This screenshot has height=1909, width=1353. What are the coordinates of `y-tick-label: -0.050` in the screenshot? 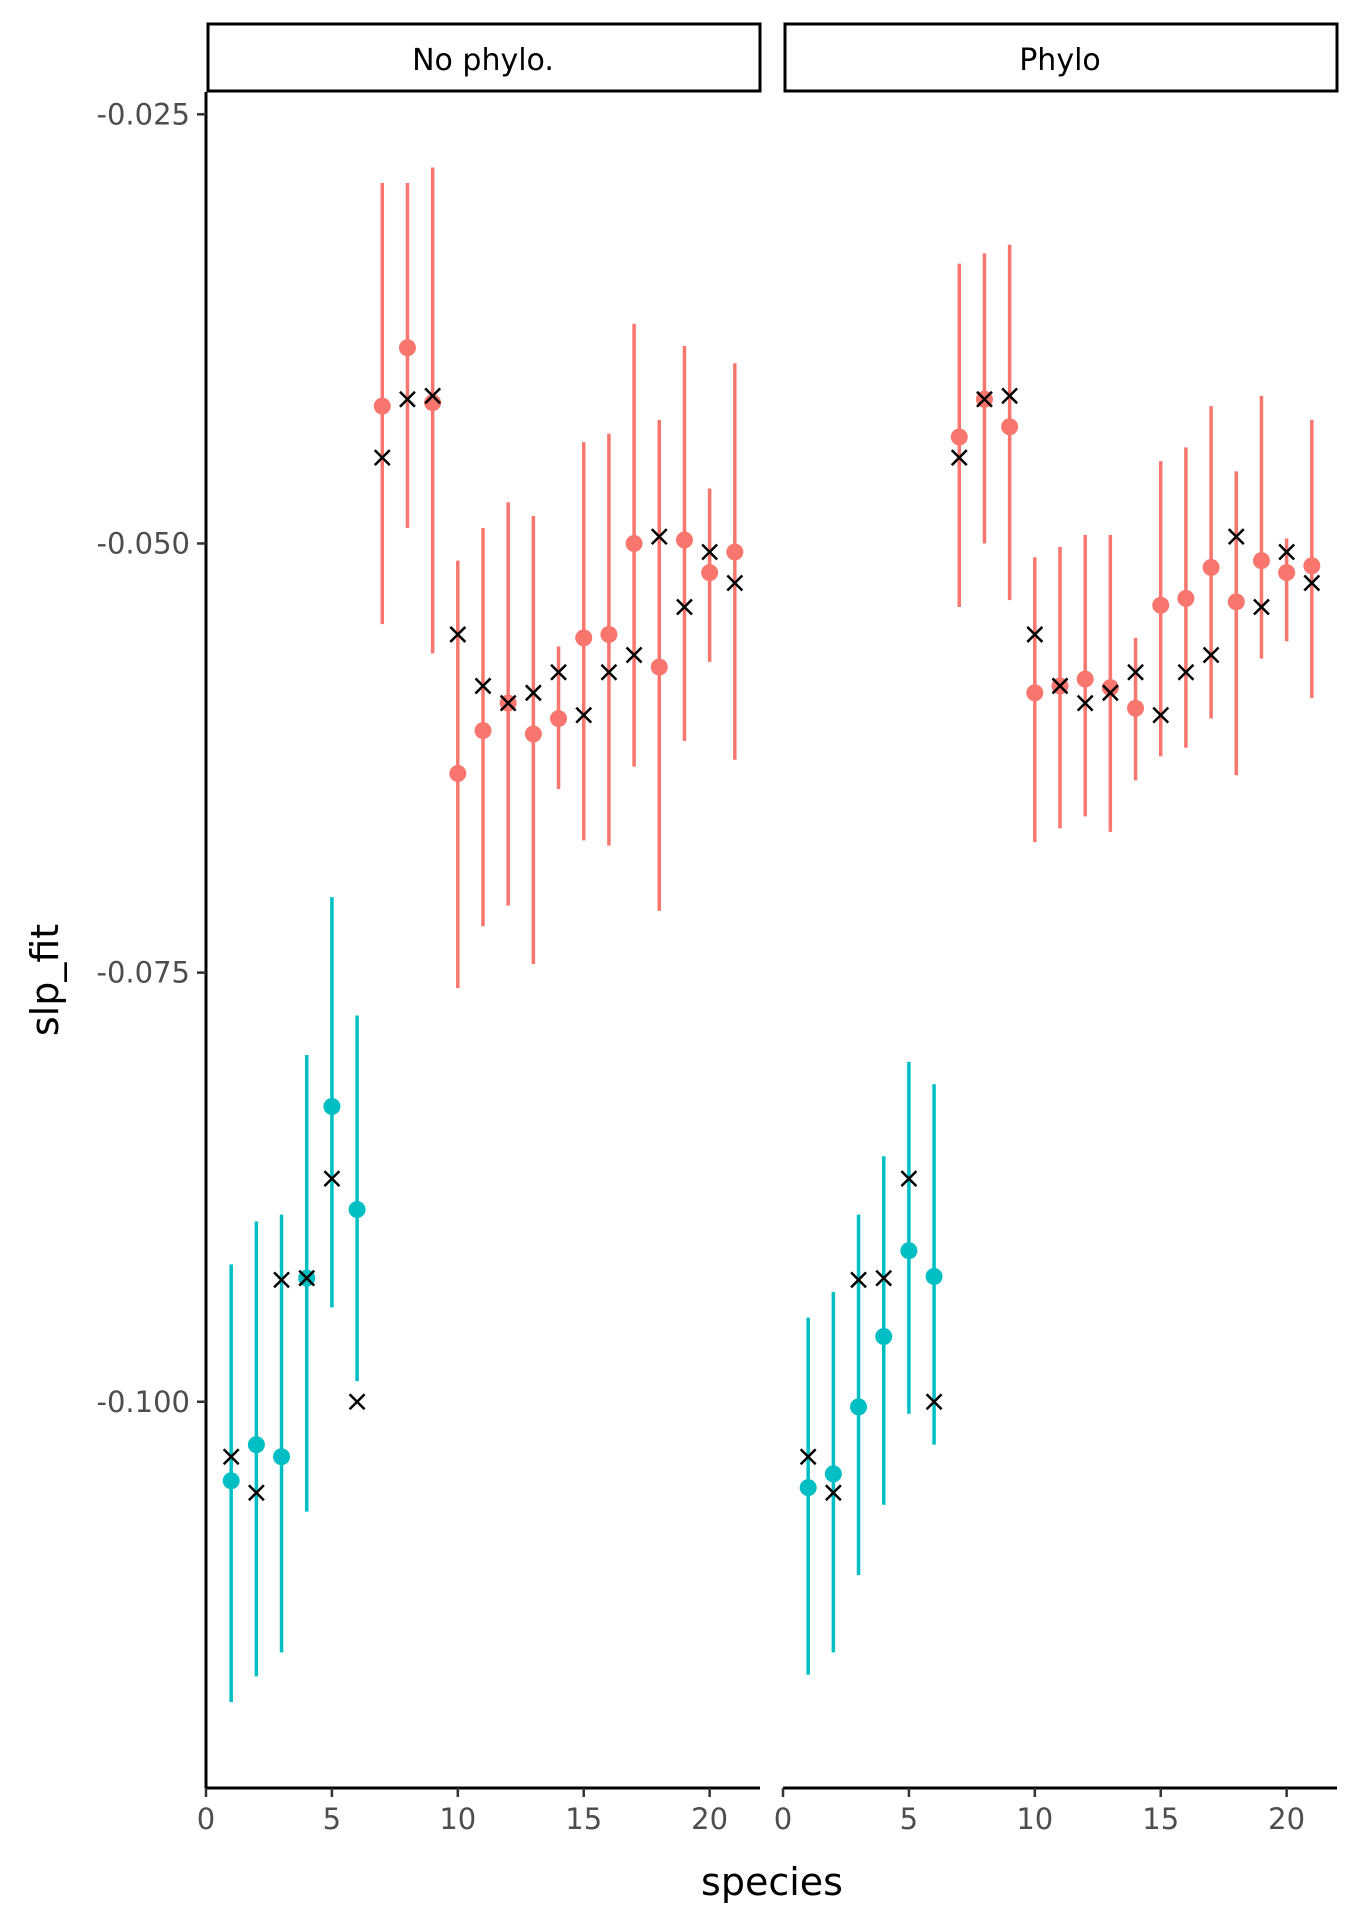 It's located at (144, 543).